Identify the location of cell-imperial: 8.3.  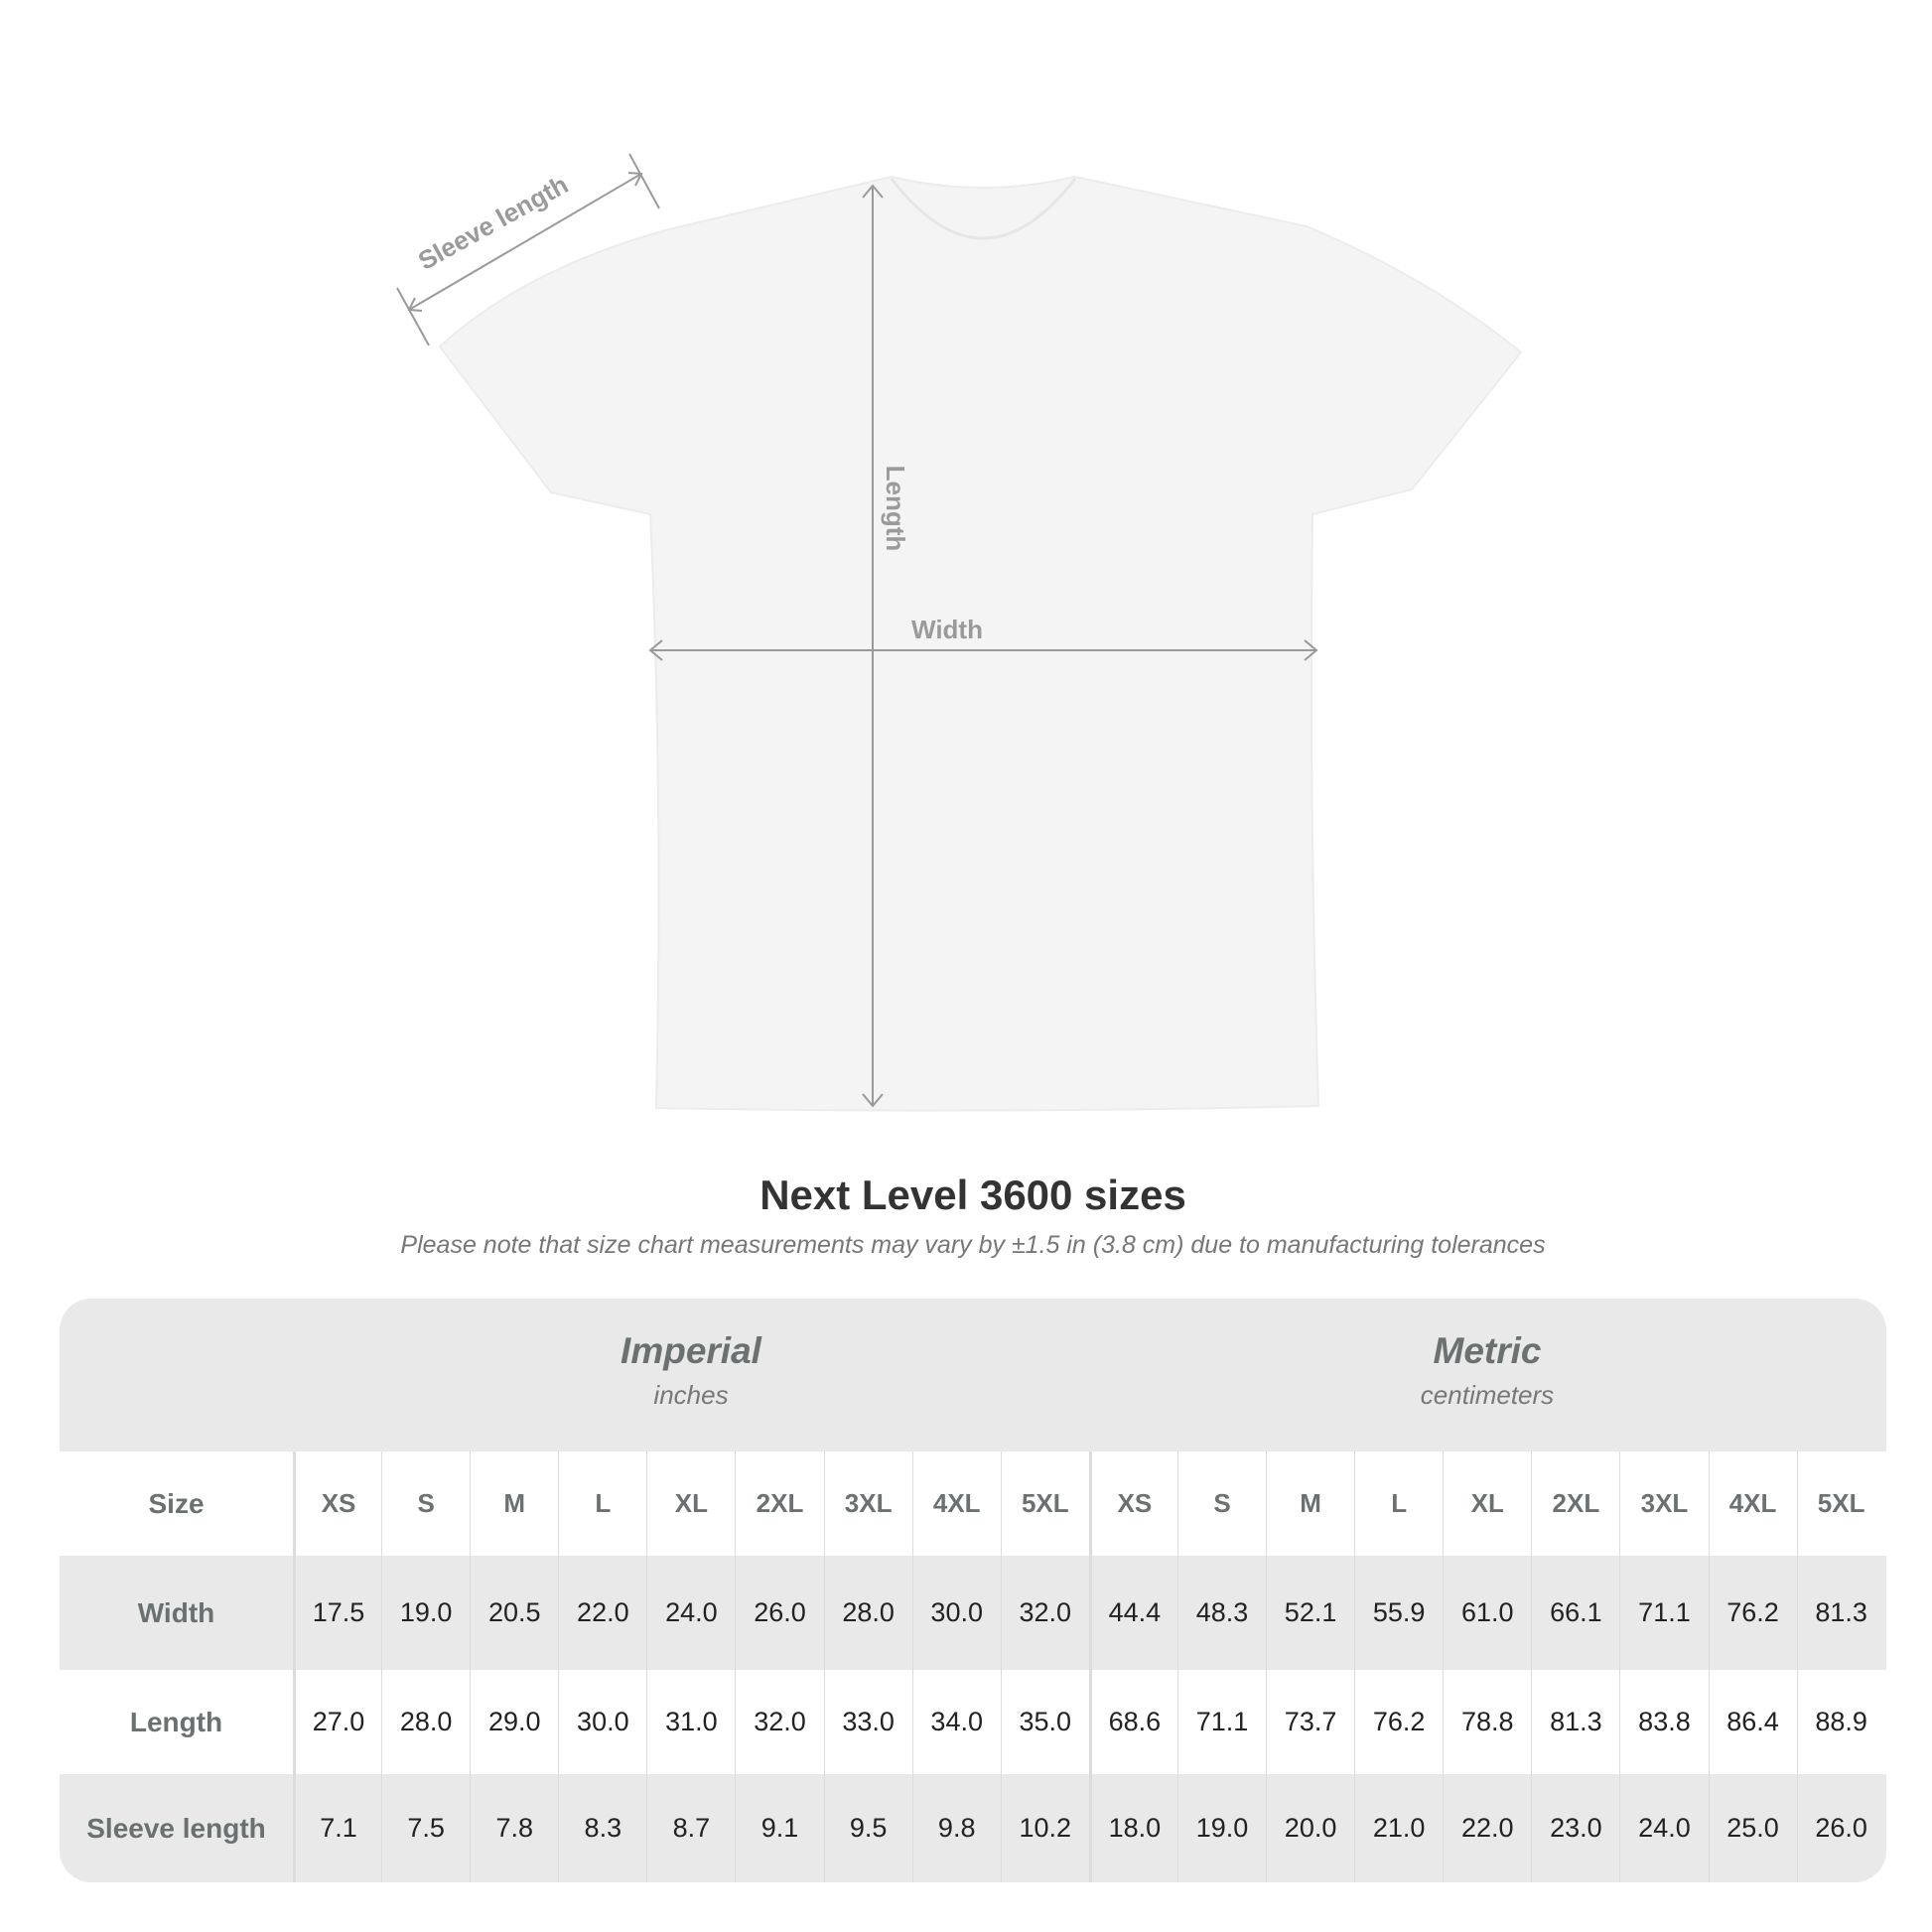
(602, 1828).